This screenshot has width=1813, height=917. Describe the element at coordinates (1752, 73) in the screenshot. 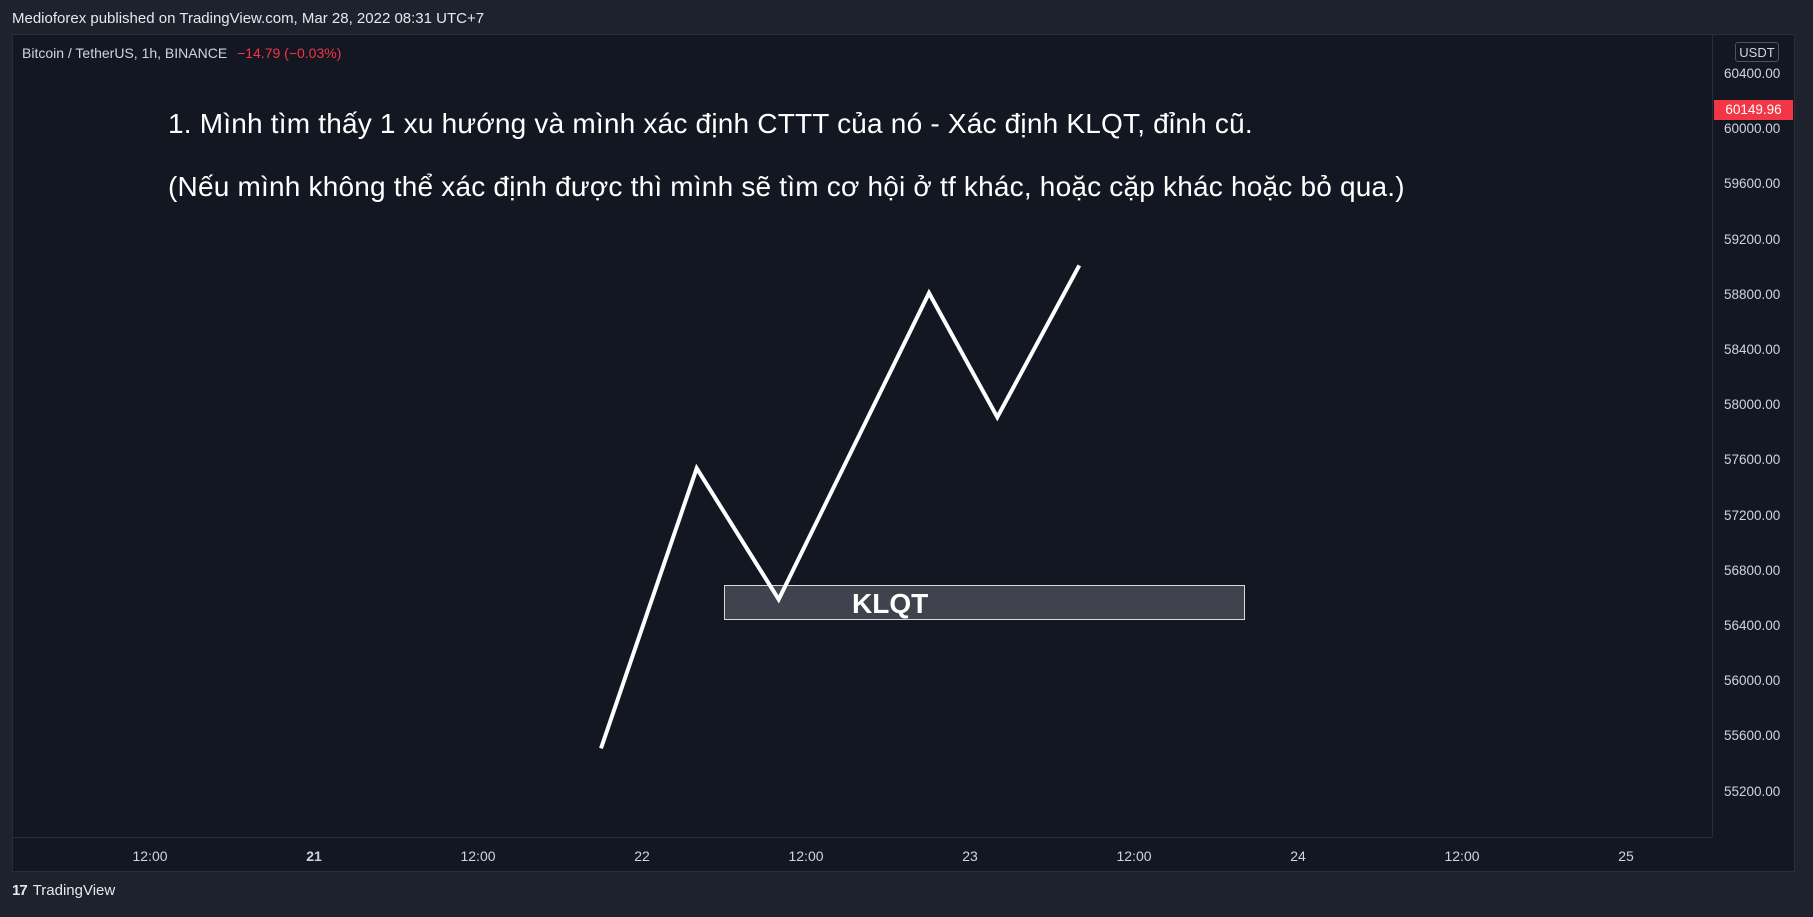

I see `price-tick-label: 60400.00` at that location.